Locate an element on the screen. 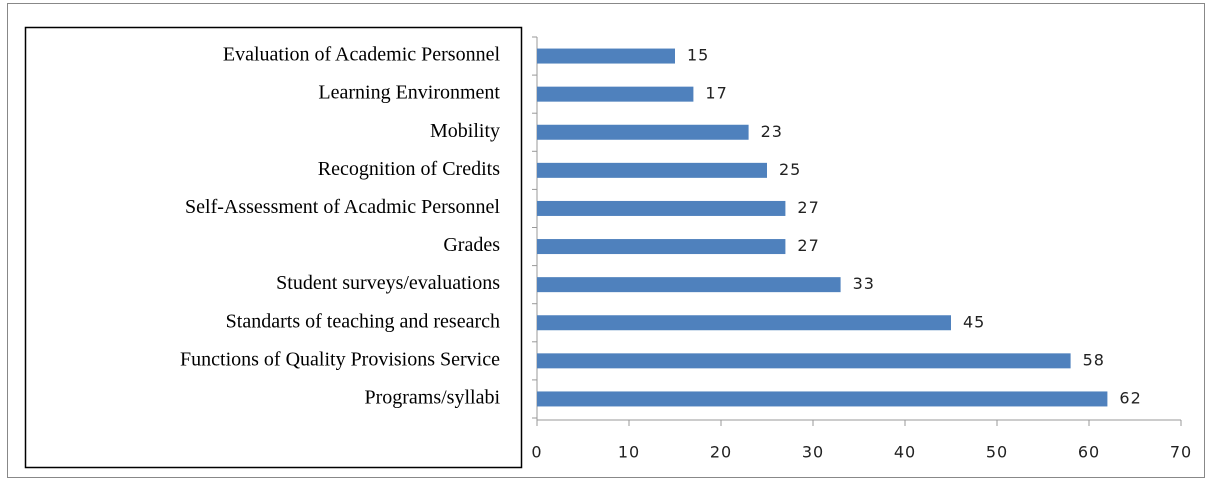 The height and width of the screenshot is (483, 1209). x-tick-label: 10 is located at coordinates (629, 452).